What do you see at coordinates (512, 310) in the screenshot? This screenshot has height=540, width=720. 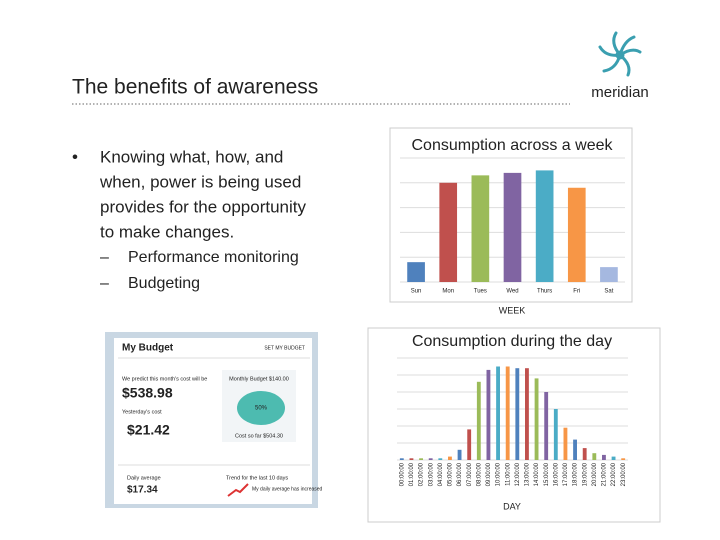 I see `x-axis-label: WEEK` at bounding box center [512, 310].